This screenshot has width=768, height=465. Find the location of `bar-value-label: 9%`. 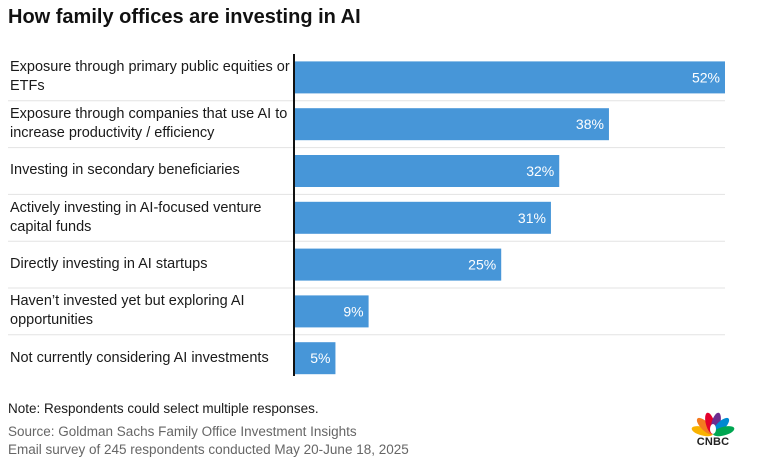

bar-value-label: 9% is located at coordinates (353, 311).